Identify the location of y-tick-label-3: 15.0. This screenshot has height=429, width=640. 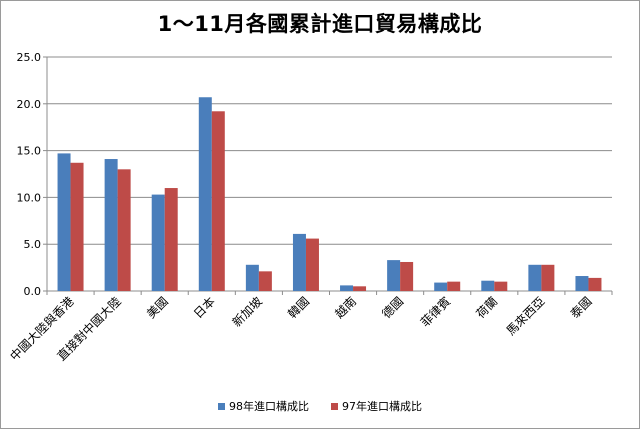
(29, 151).